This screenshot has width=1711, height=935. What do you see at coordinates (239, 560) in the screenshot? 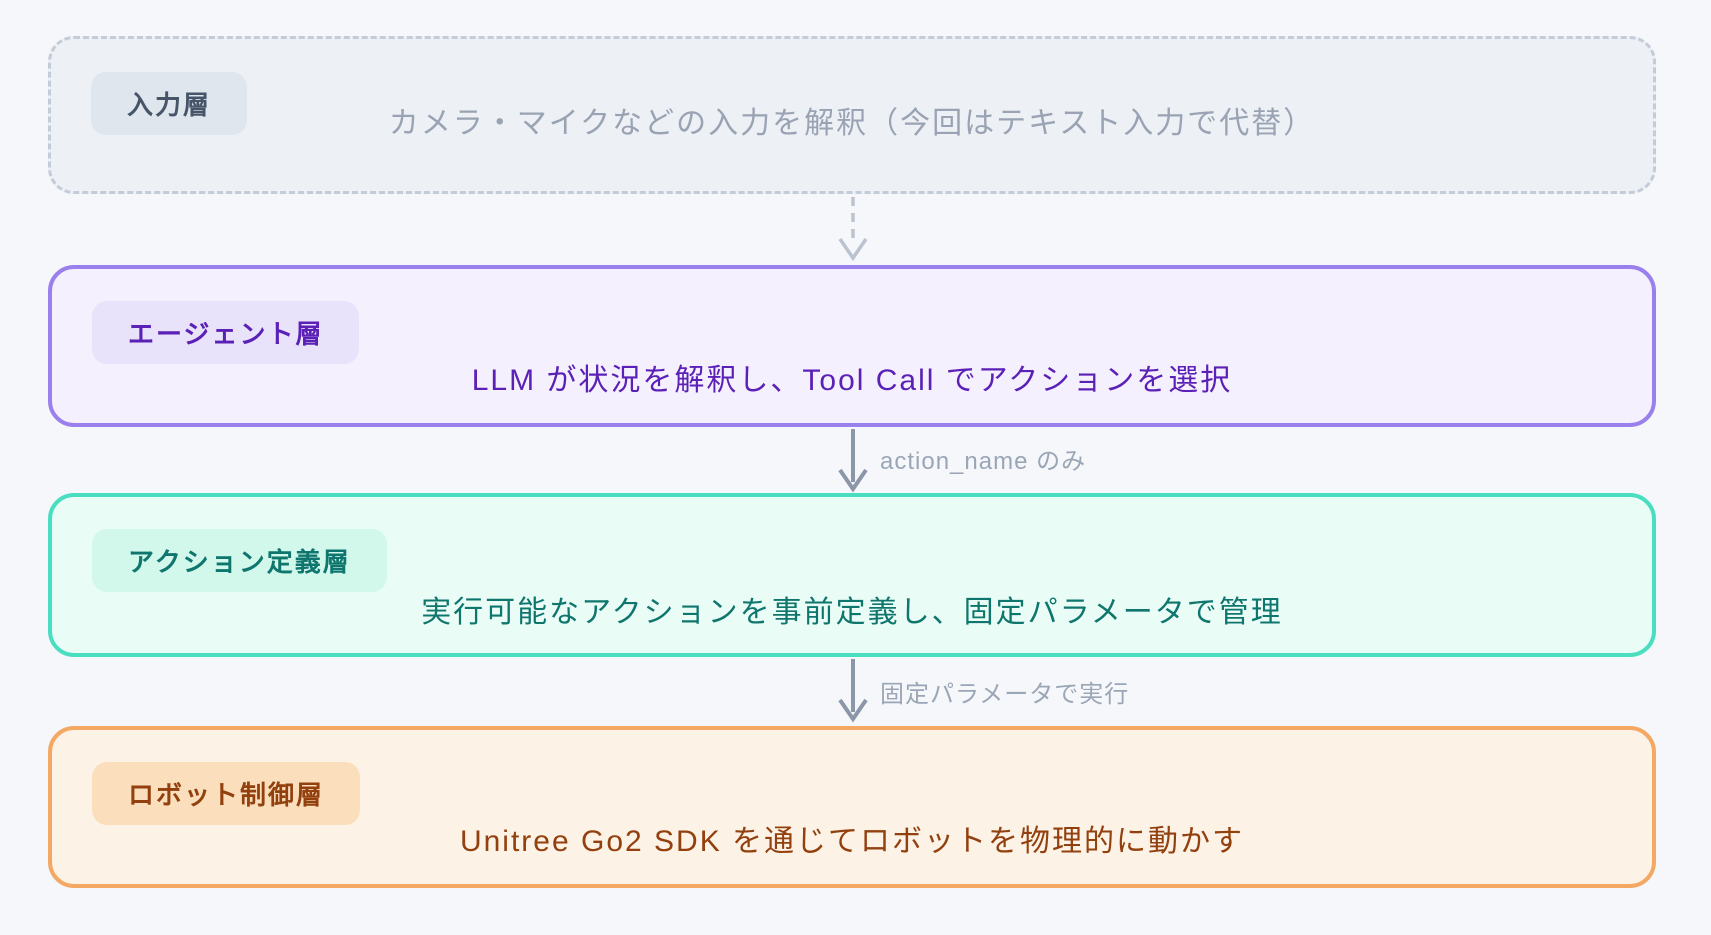
I see `layer-action-definition-badge: アクション定義層` at bounding box center [239, 560].